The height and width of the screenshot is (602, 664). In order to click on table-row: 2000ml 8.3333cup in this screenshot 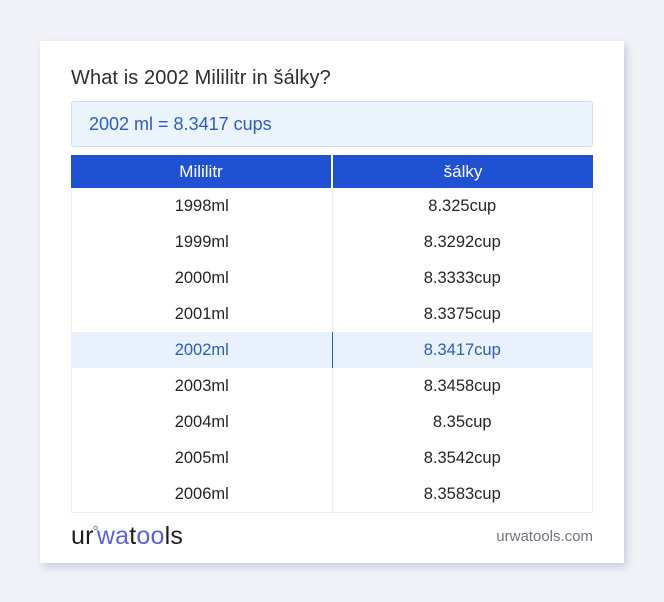, I will do `click(332, 278)`.